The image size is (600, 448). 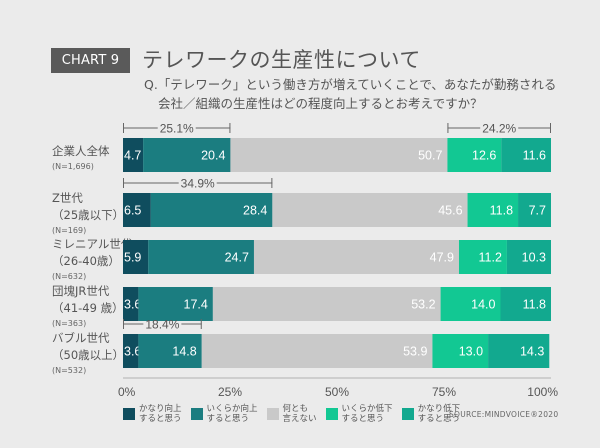 I want to click on row-label-text: 団塊JR世代, so click(x=81, y=291).